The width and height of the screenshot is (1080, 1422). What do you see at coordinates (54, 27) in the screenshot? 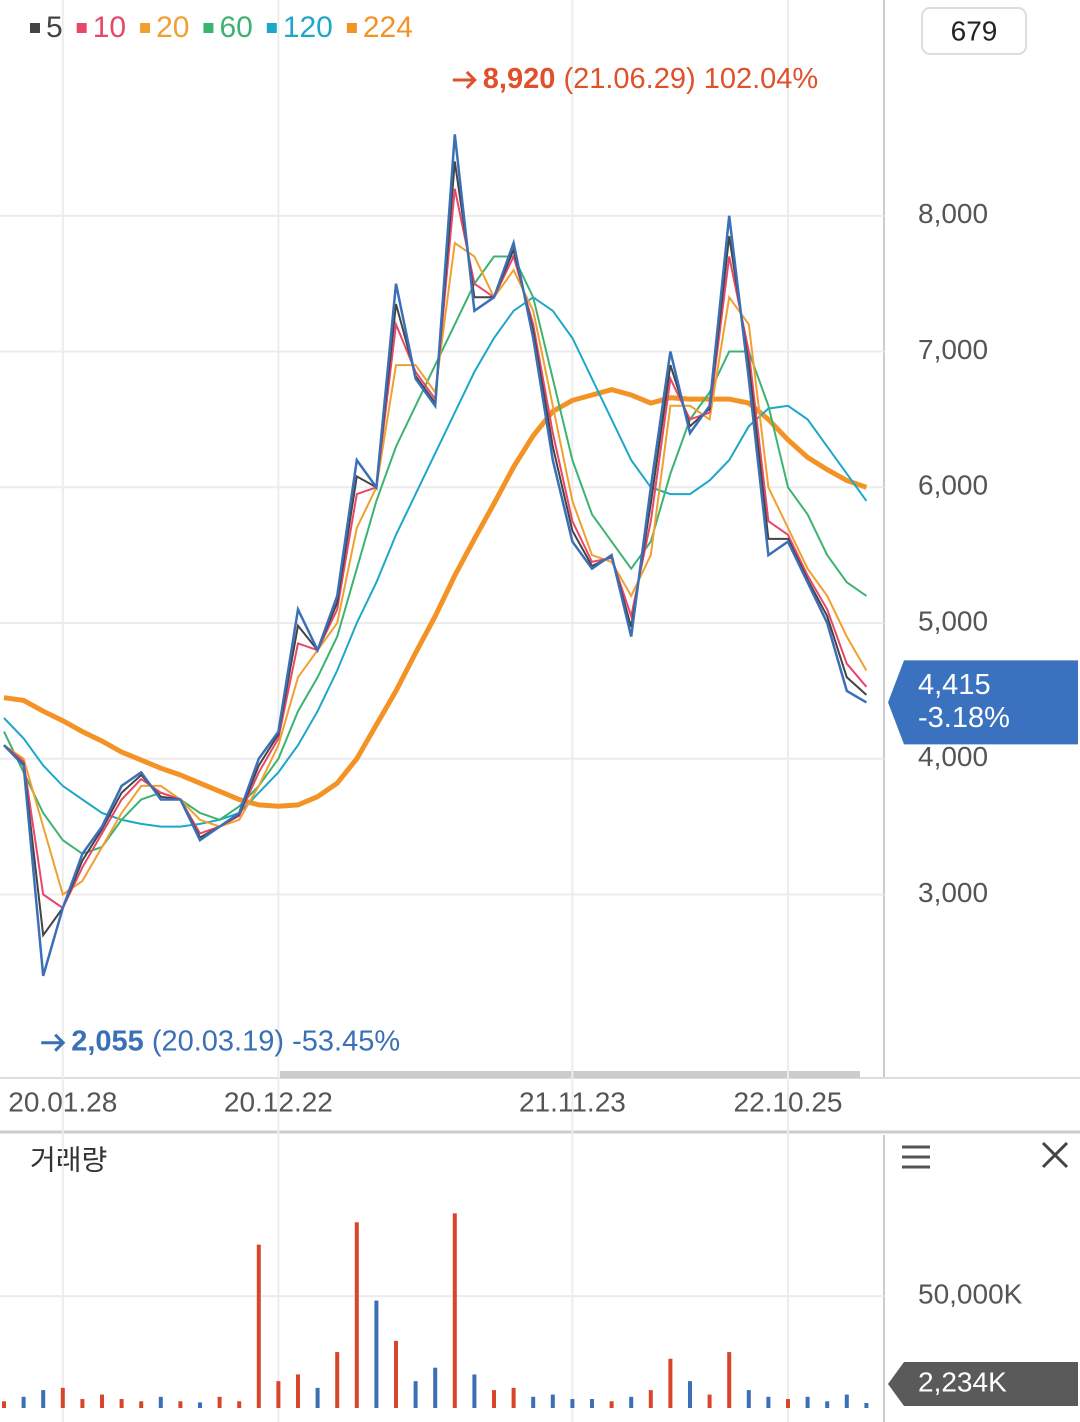
I see `legend-label: 5` at bounding box center [54, 27].